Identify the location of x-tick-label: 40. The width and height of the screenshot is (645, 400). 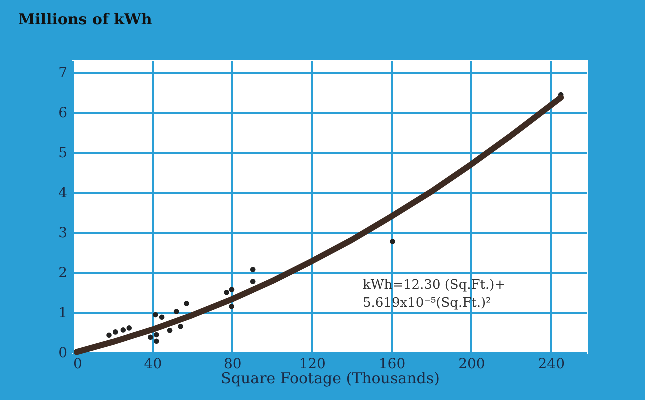
(153, 364).